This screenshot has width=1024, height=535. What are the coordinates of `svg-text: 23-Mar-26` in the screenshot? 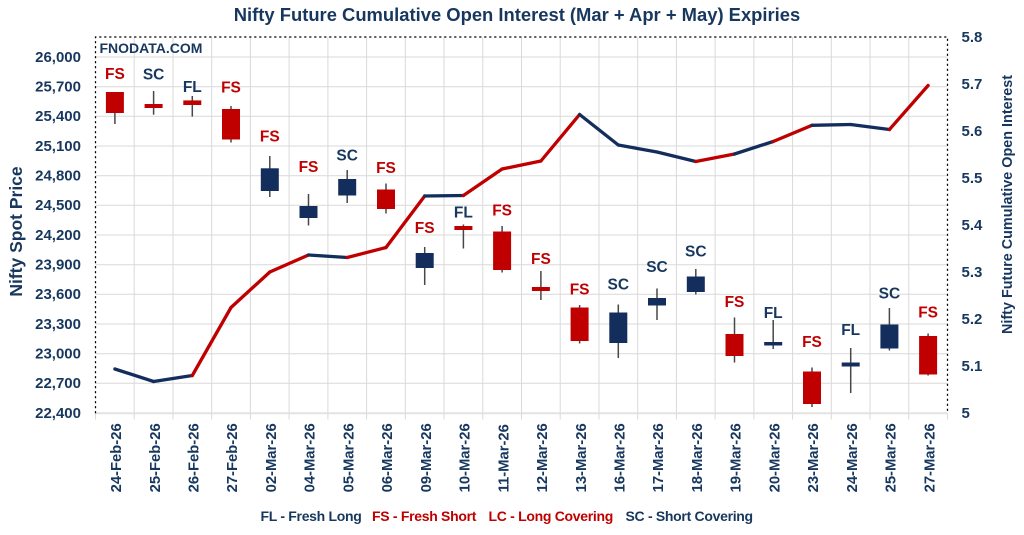 It's located at (814, 457).